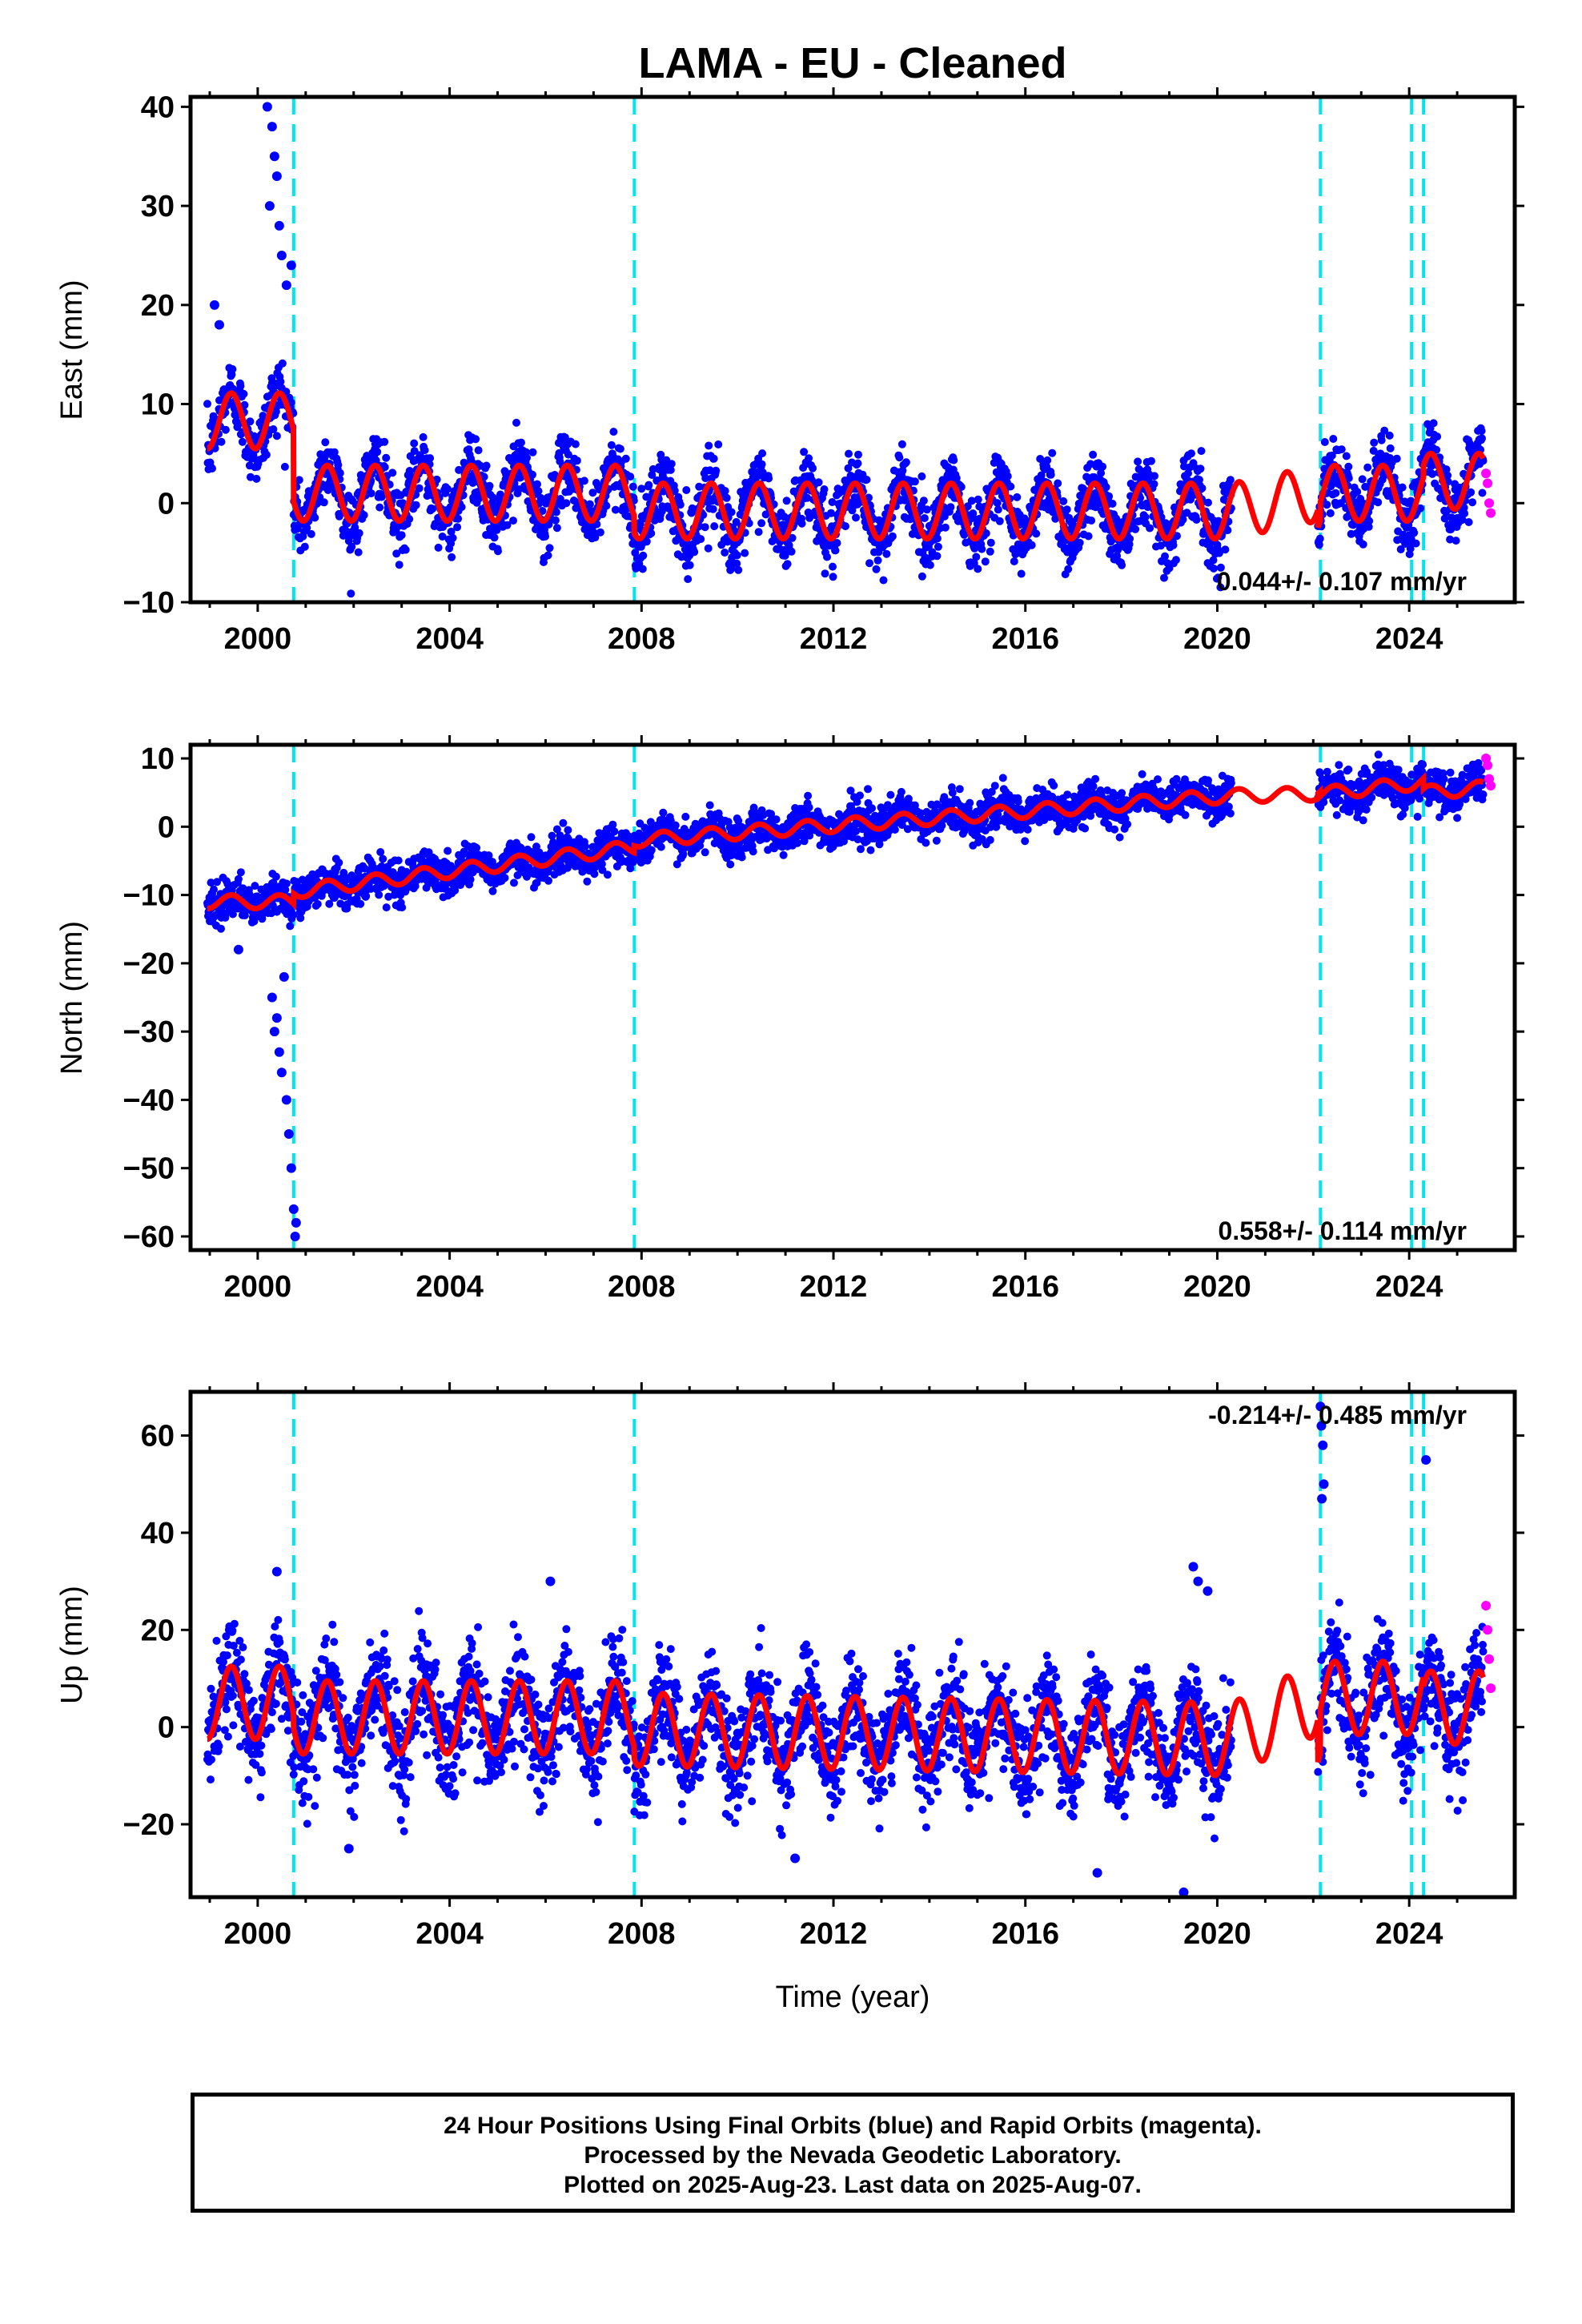 This screenshot has width=1582, height=2324. What do you see at coordinates (166, 504) in the screenshot?
I see `east-y-tick-label: 0` at bounding box center [166, 504].